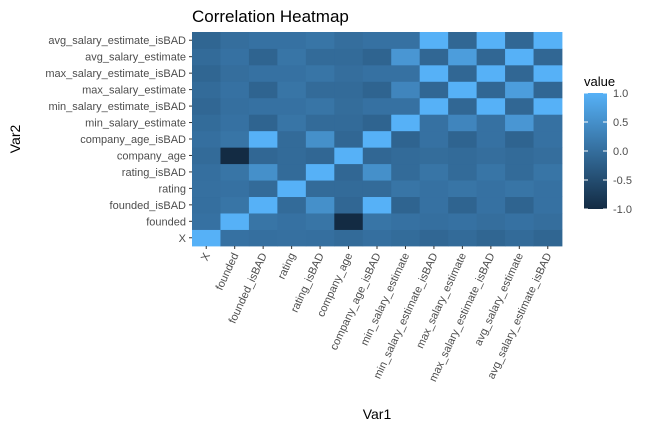 This screenshot has height=430, width=650. What do you see at coordinates (519, 189) in the screenshot?
I see `heatmap-cell-avg-salary-estimate-rating` at bounding box center [519, 189].